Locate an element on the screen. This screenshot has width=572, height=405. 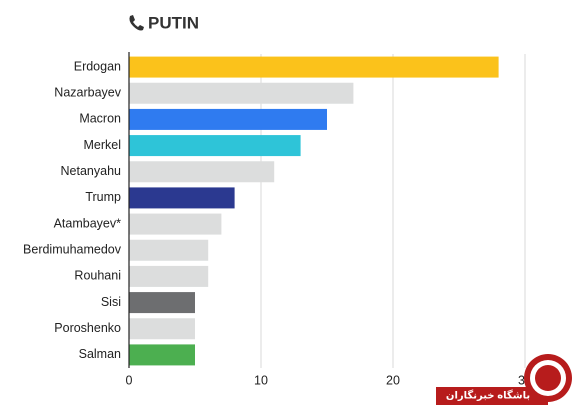
y-tick-label: Nazarbayev is located at coordinates (87, 93).